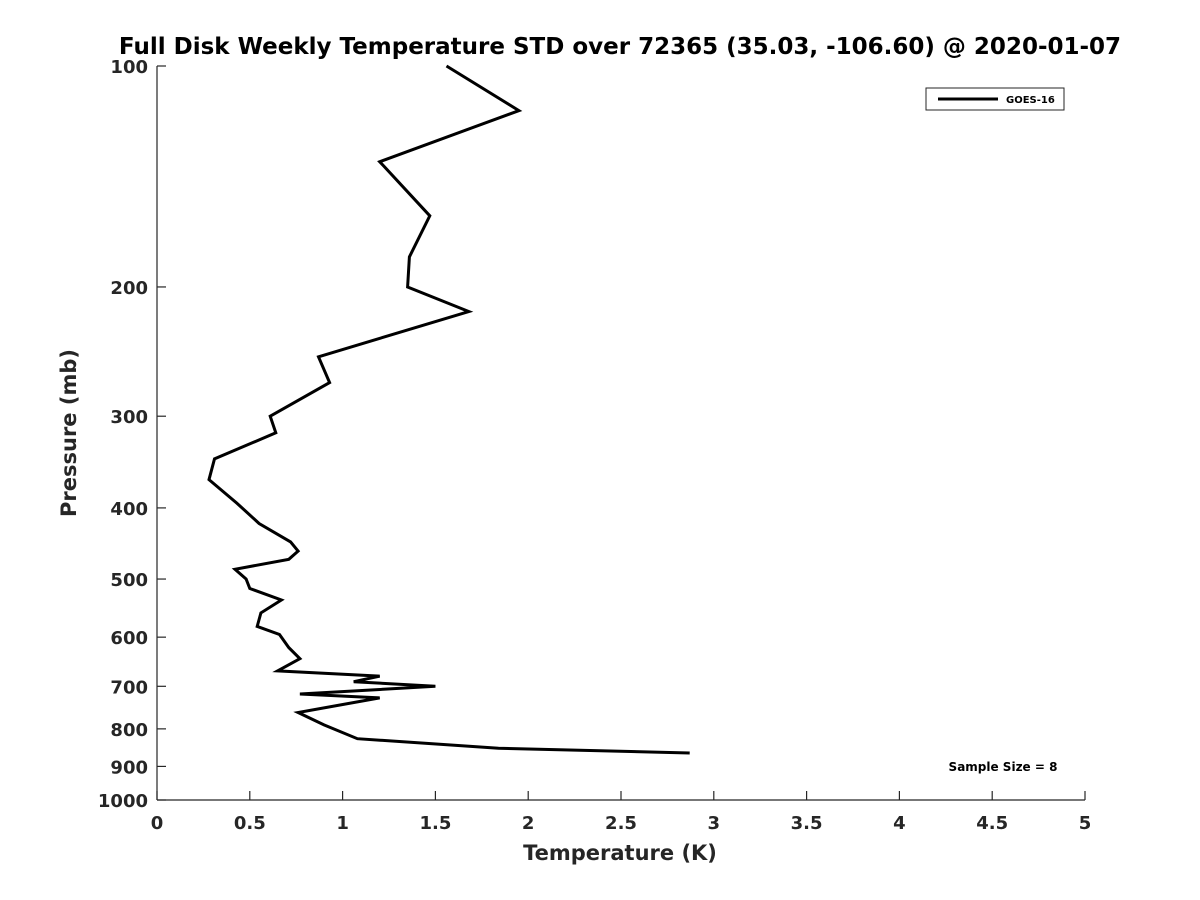  Describe the element at coordinates (620, 853) in the screenshot. I see `x-axis-label: Temperature (K)` at that location.